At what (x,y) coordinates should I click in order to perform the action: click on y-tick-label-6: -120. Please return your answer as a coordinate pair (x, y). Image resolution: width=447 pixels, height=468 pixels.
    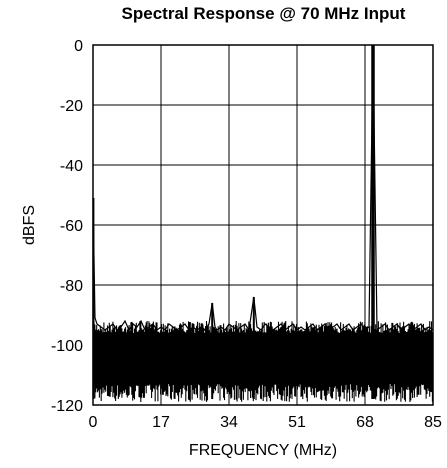
    Looking at the image, I should click on (67, 406).